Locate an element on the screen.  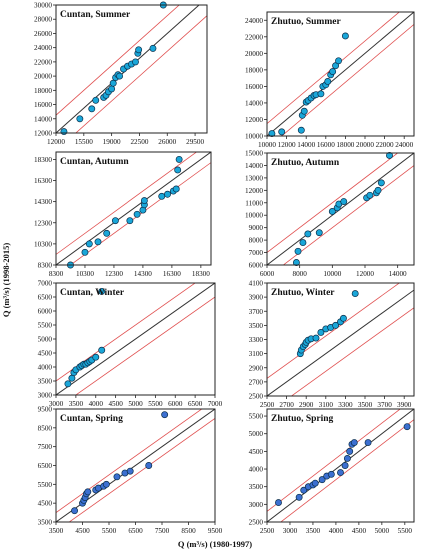
x-tick-label: 3500 is located at coordinates (365, 405).